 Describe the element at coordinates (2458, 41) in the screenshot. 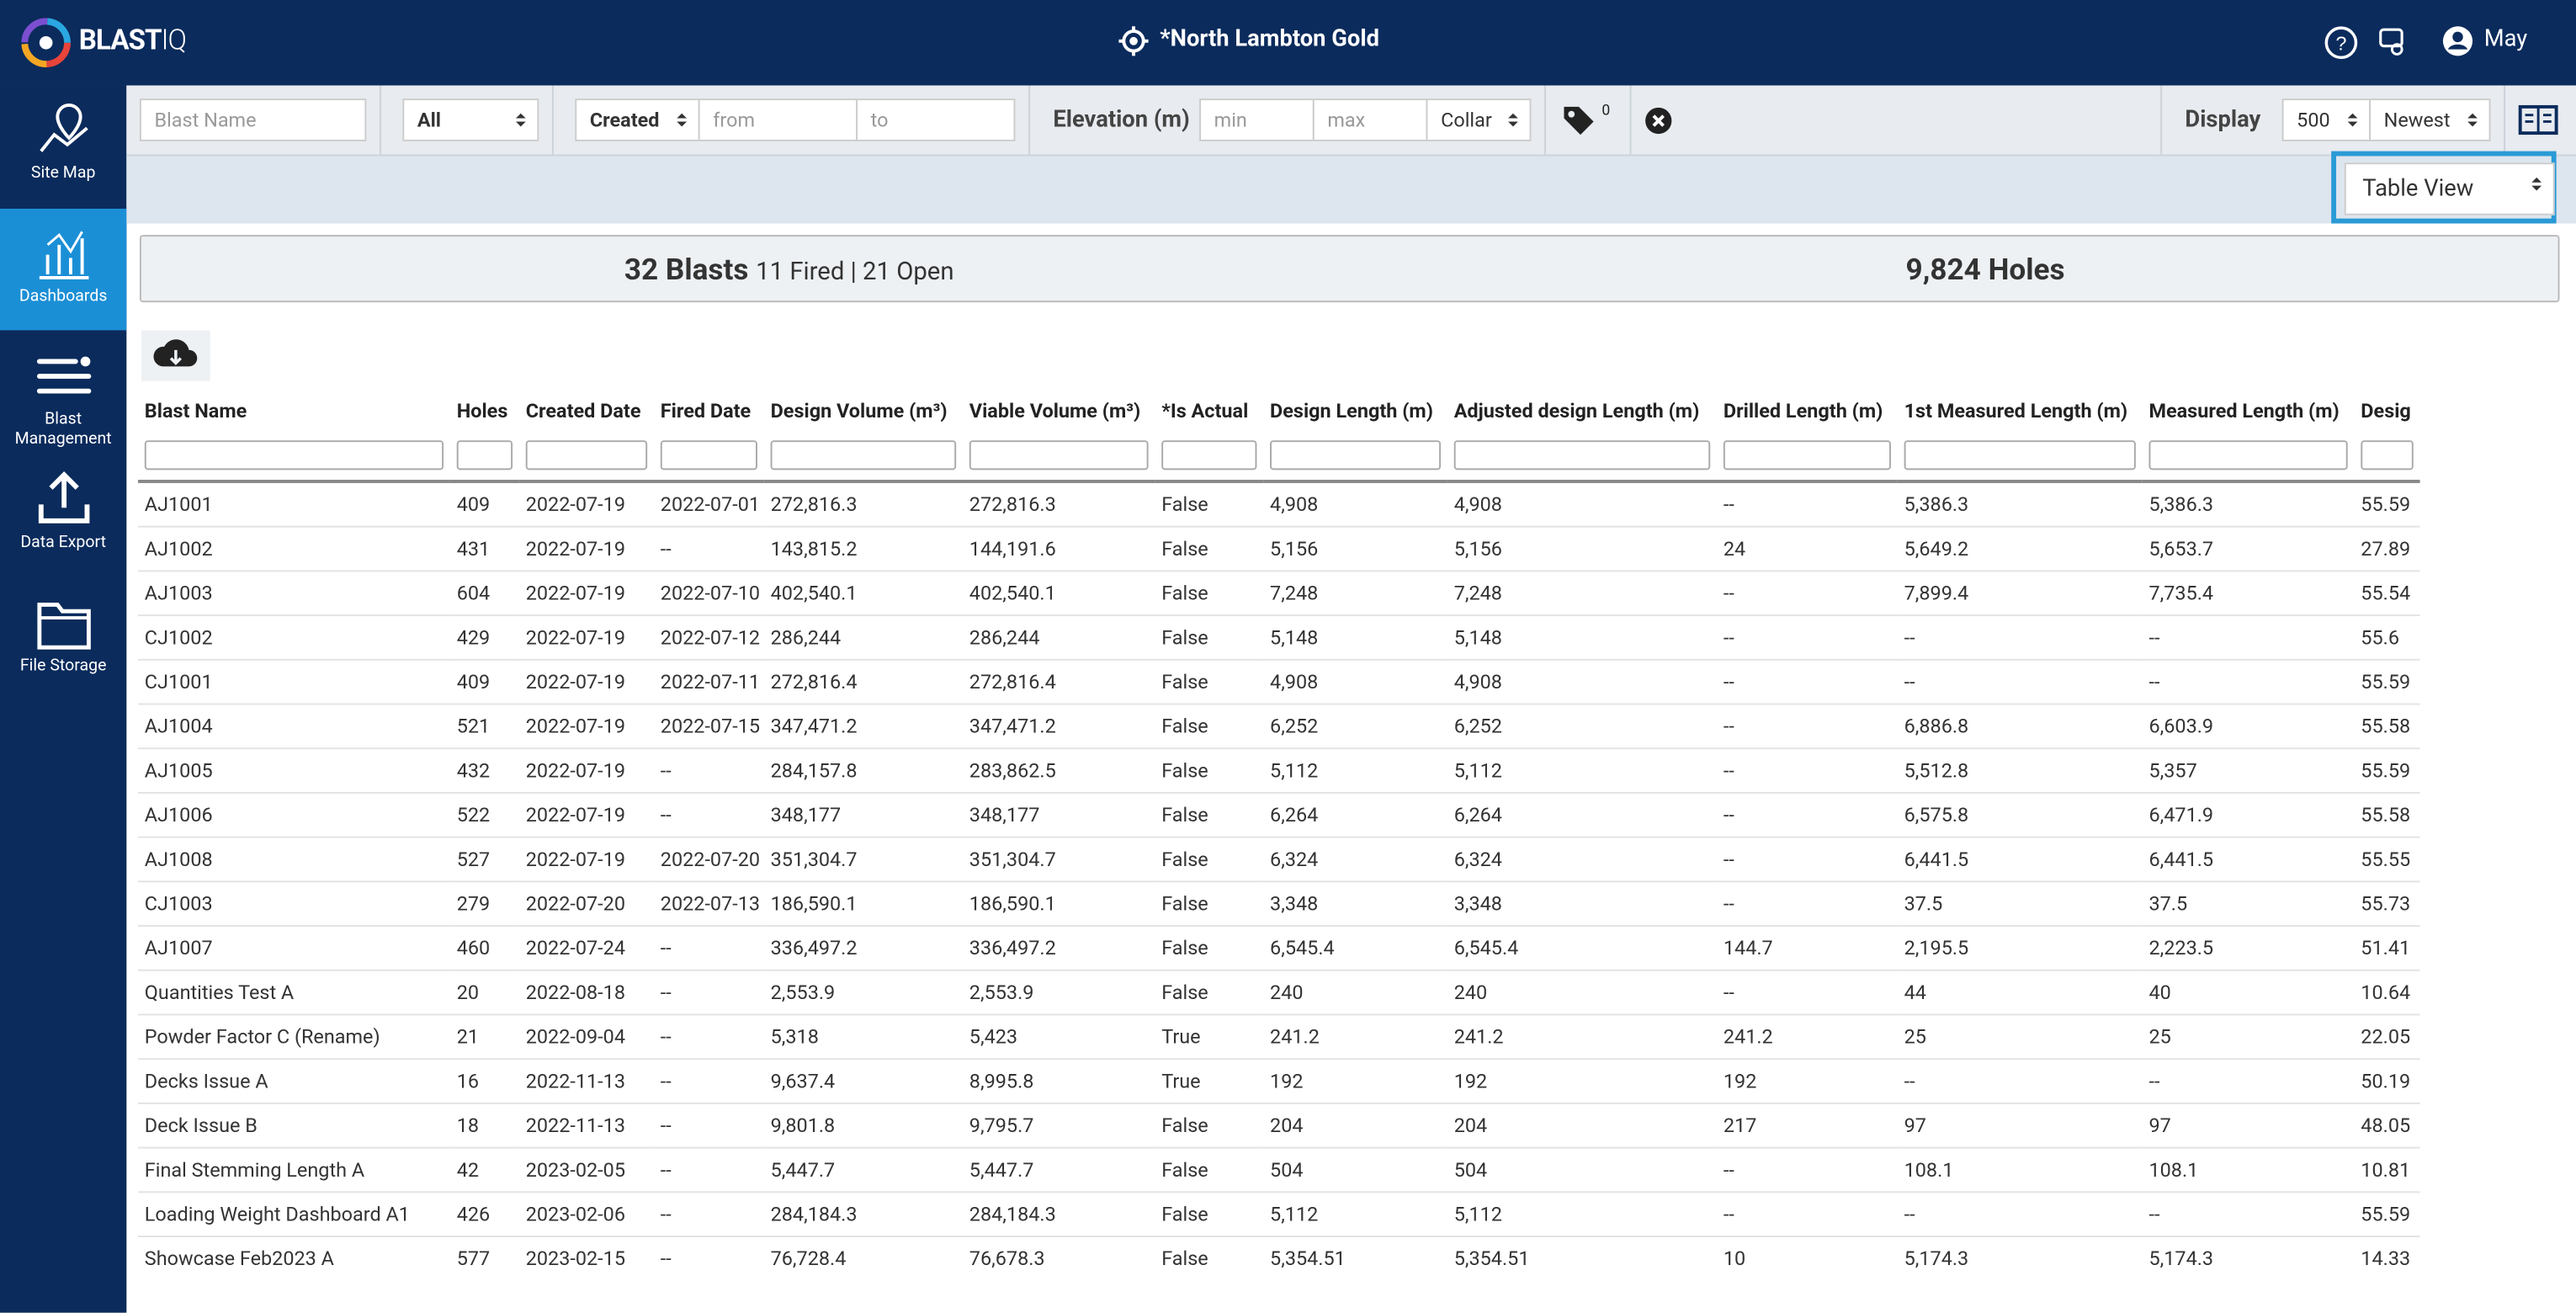

I see `user-icon` at that location.